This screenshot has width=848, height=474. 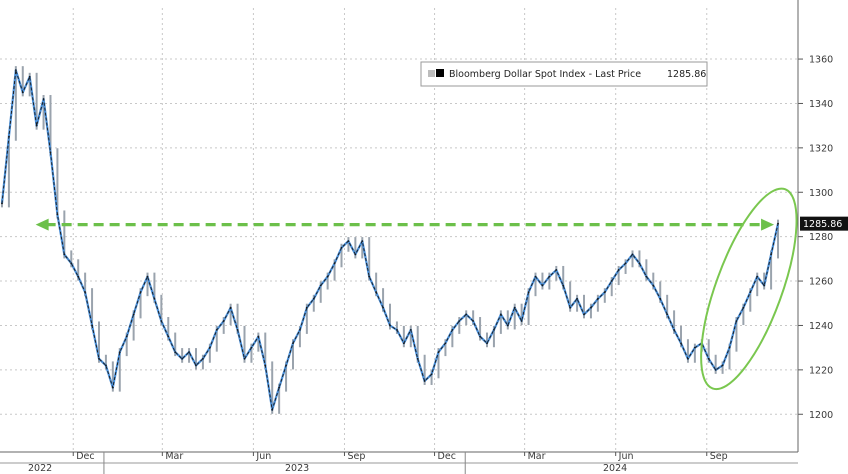 What do you see at coordinates (821, 370) in the screenshot?
I see `y-tick-label: 1220` at bounding box center [821, 370].